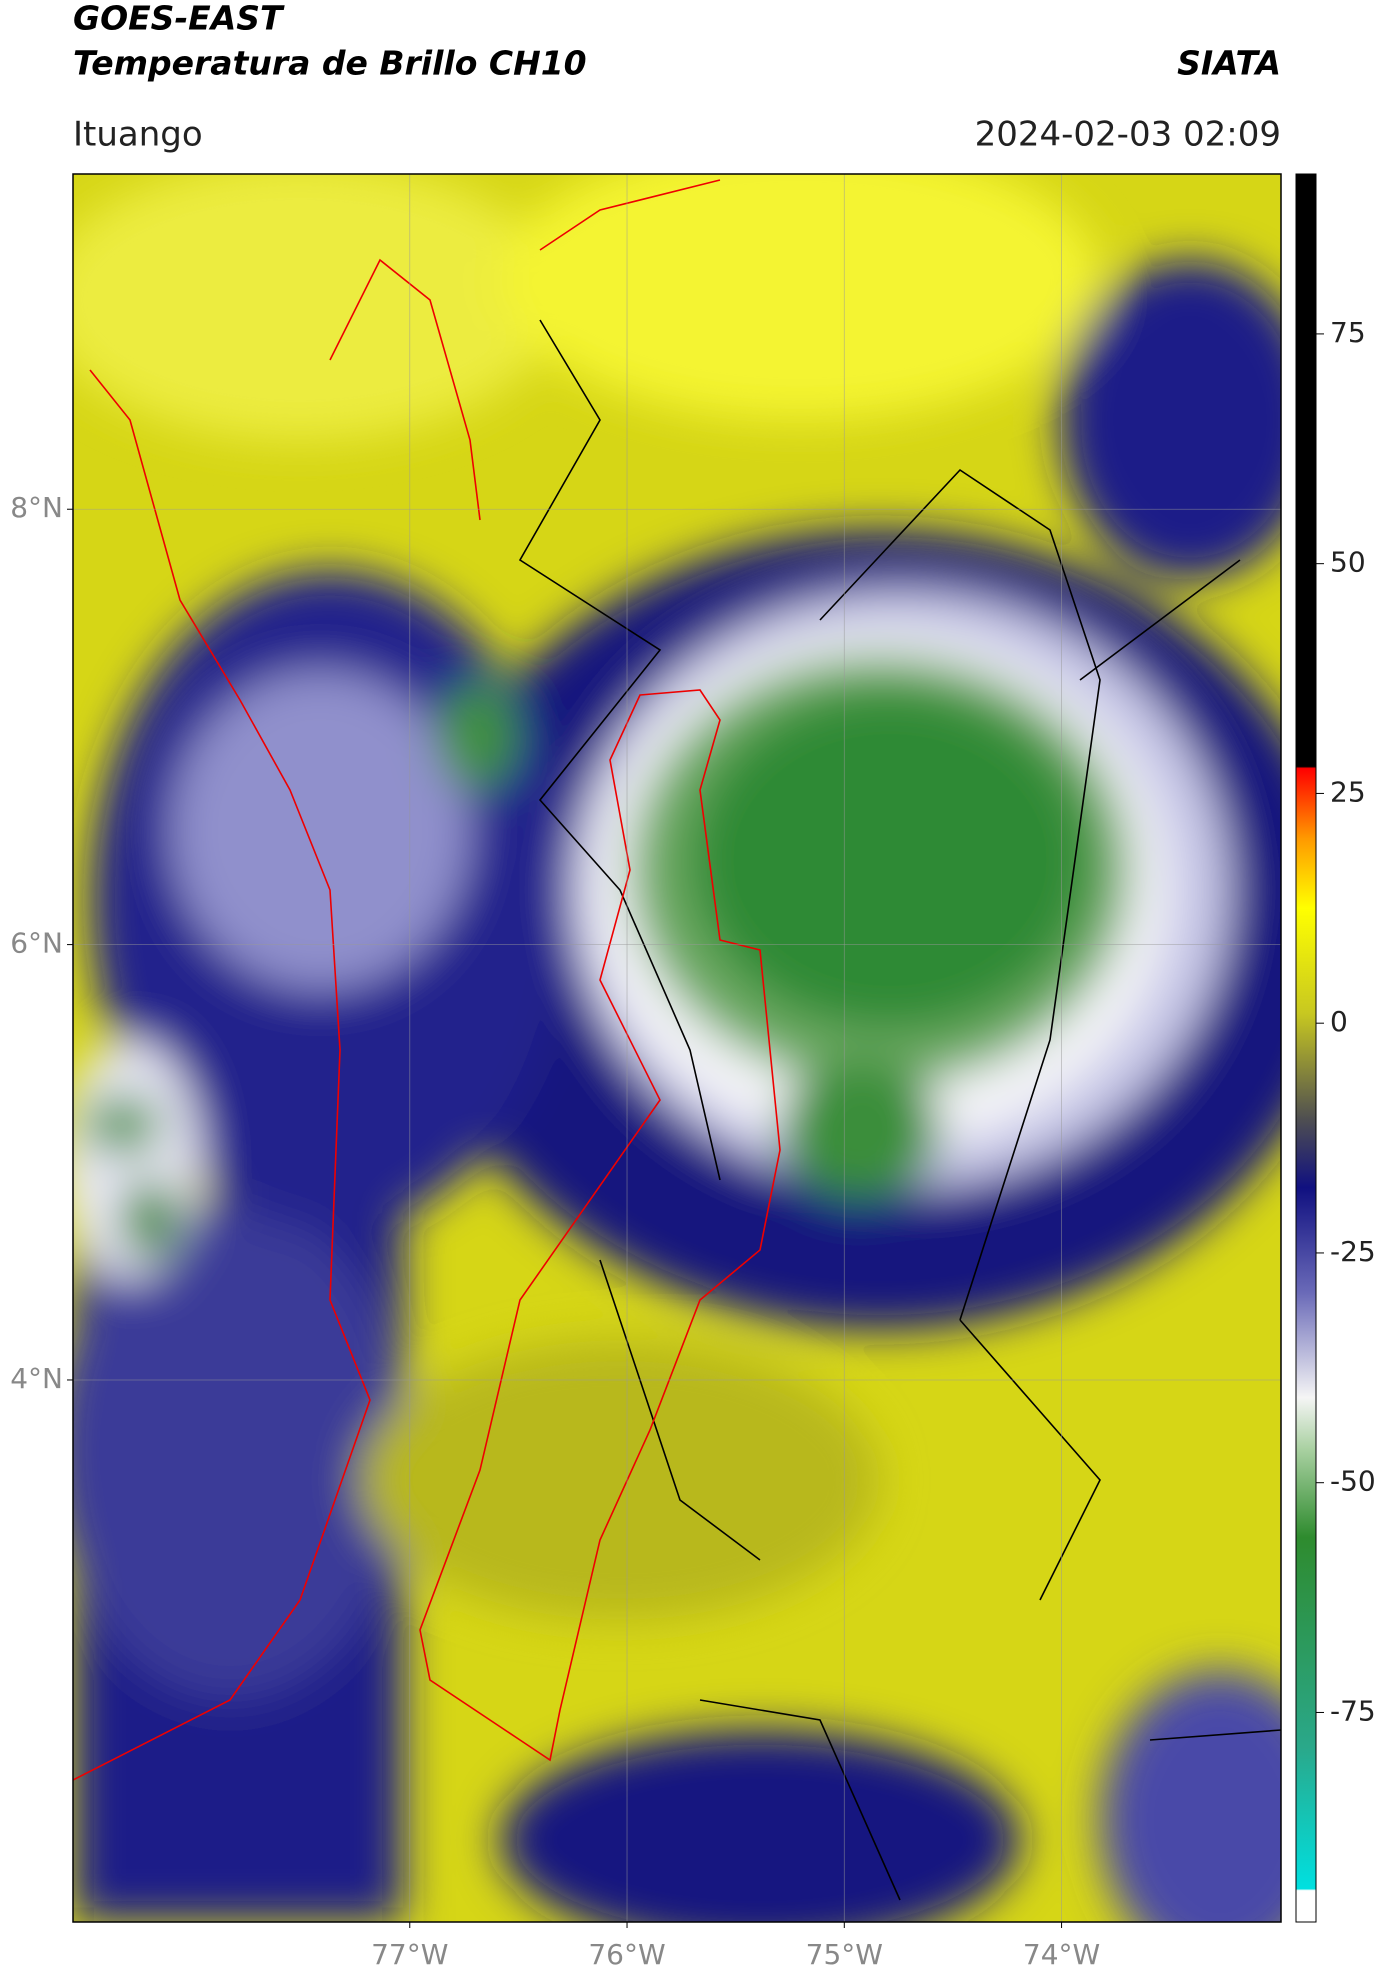  I want to click on colorbar-tick-label: -75, so click(1353, 1710).